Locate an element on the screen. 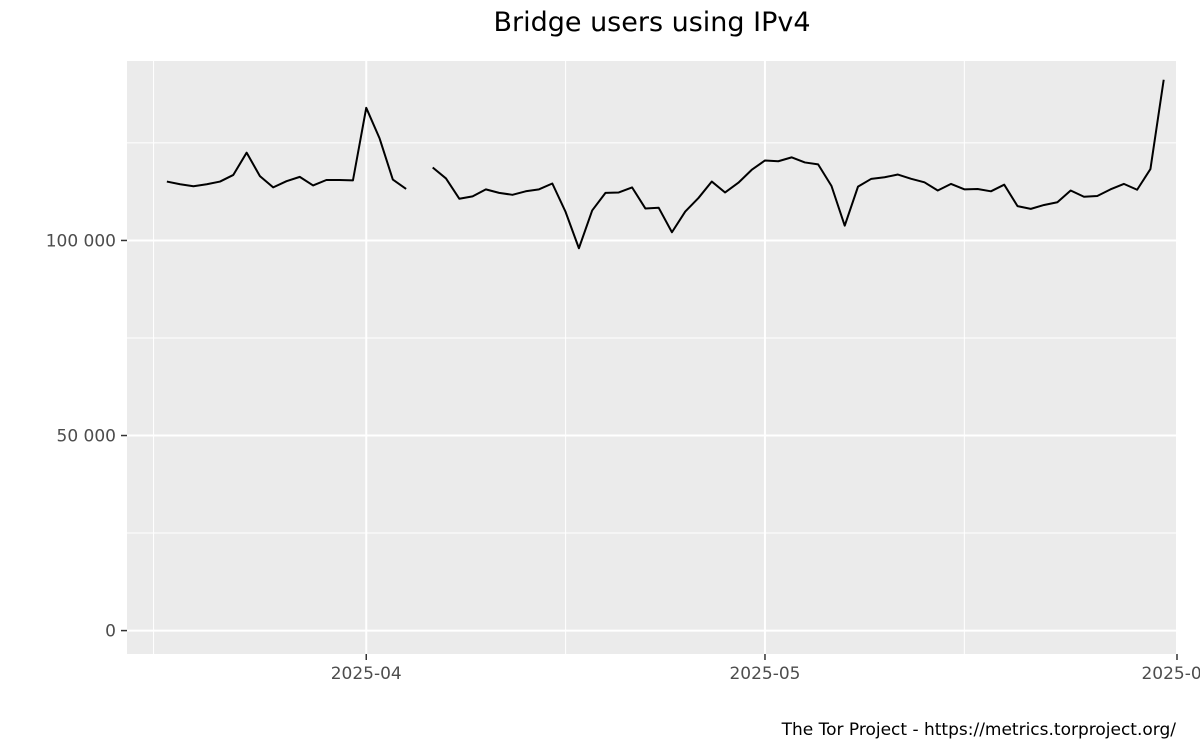  x-tick-label: 2025-06 is located at coordinates (1170, 674).